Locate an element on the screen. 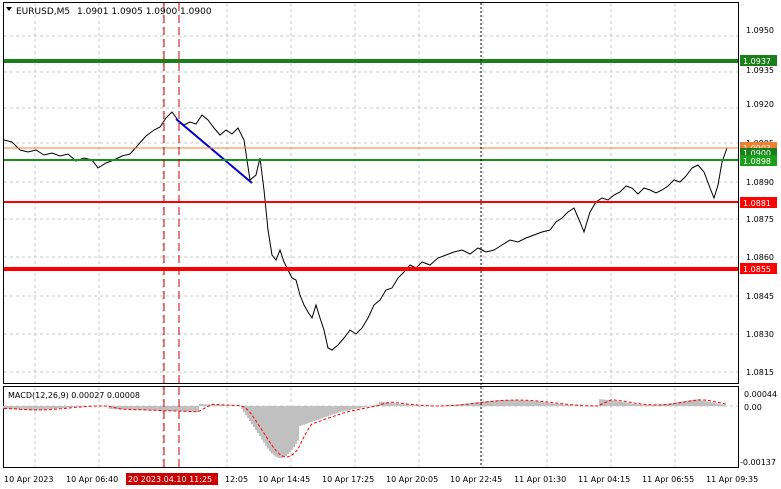 The width and height of the screenshot is (781, 489). time-highlight-bg is located at coordinates (172, 479).